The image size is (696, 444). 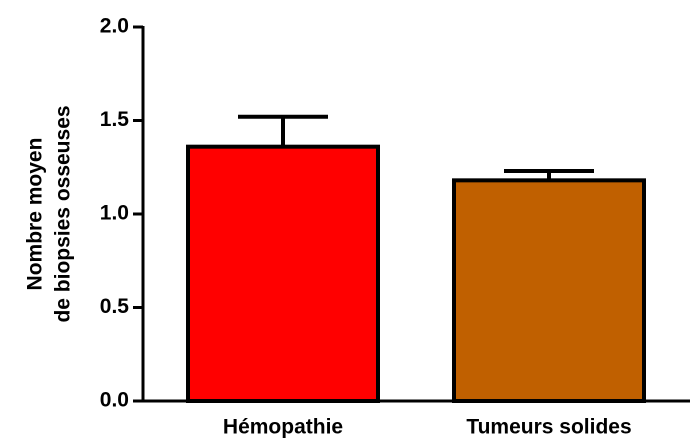 What do you see at coordinates (114, 213) in the screenshot?
I see `y-tick-label: 1.0` at bounding box center [114, 213].